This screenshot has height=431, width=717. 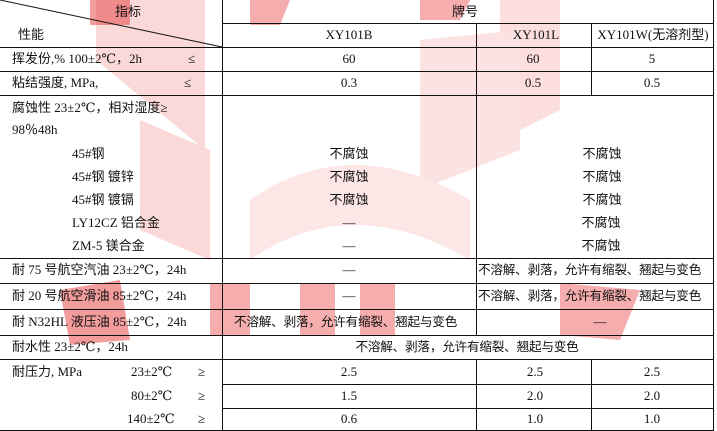 What do you see at coordinates (88, 153) in the screenshot?
I see `corrosion-item-name: 45#钢` at bounding box center [88, 153].